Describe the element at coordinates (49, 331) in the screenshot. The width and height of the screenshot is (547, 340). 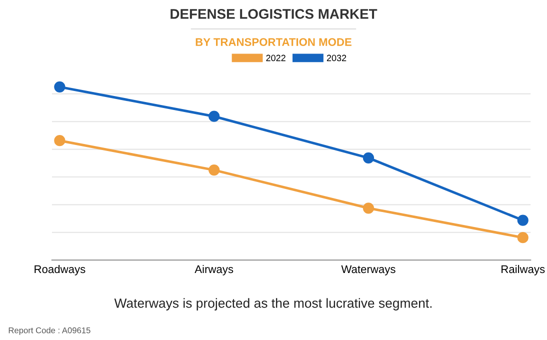
I see `text: Report Code : A09615` at that location.